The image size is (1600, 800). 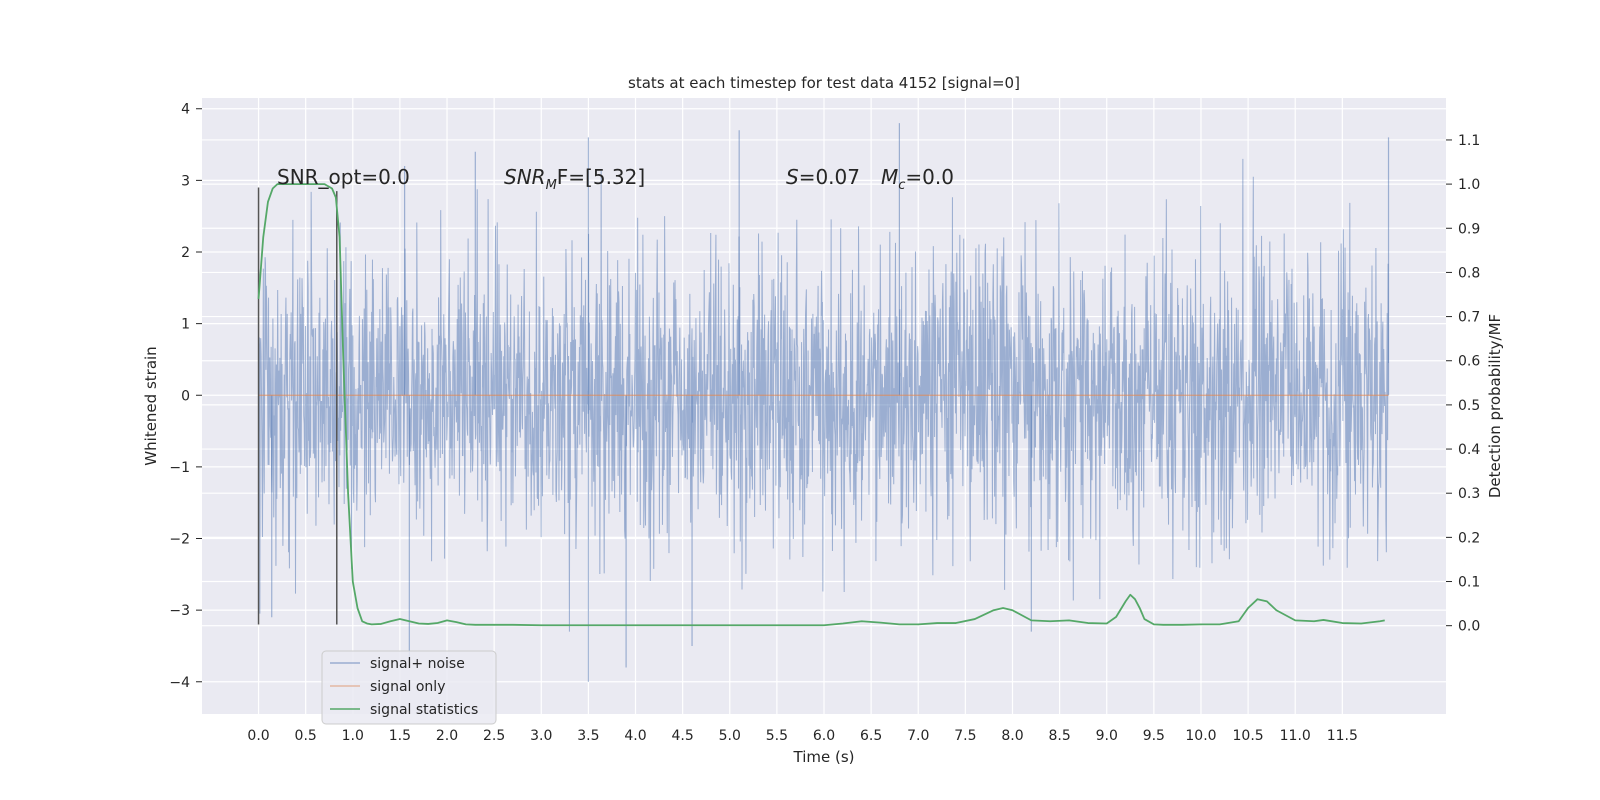 What do you see at coordinates (185, 110) in the screenshot?
I see `y-tick-label: 4` at bounding box center [185, 110].